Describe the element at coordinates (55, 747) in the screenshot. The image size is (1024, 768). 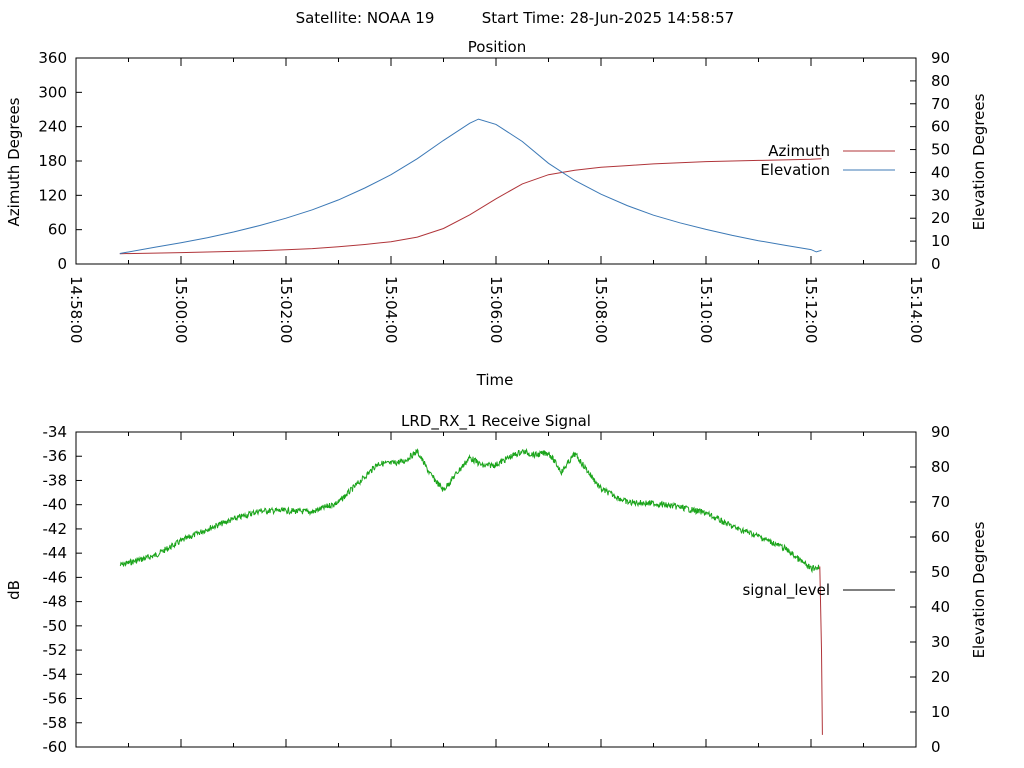
I see `db-tick-label: -60` at that location.